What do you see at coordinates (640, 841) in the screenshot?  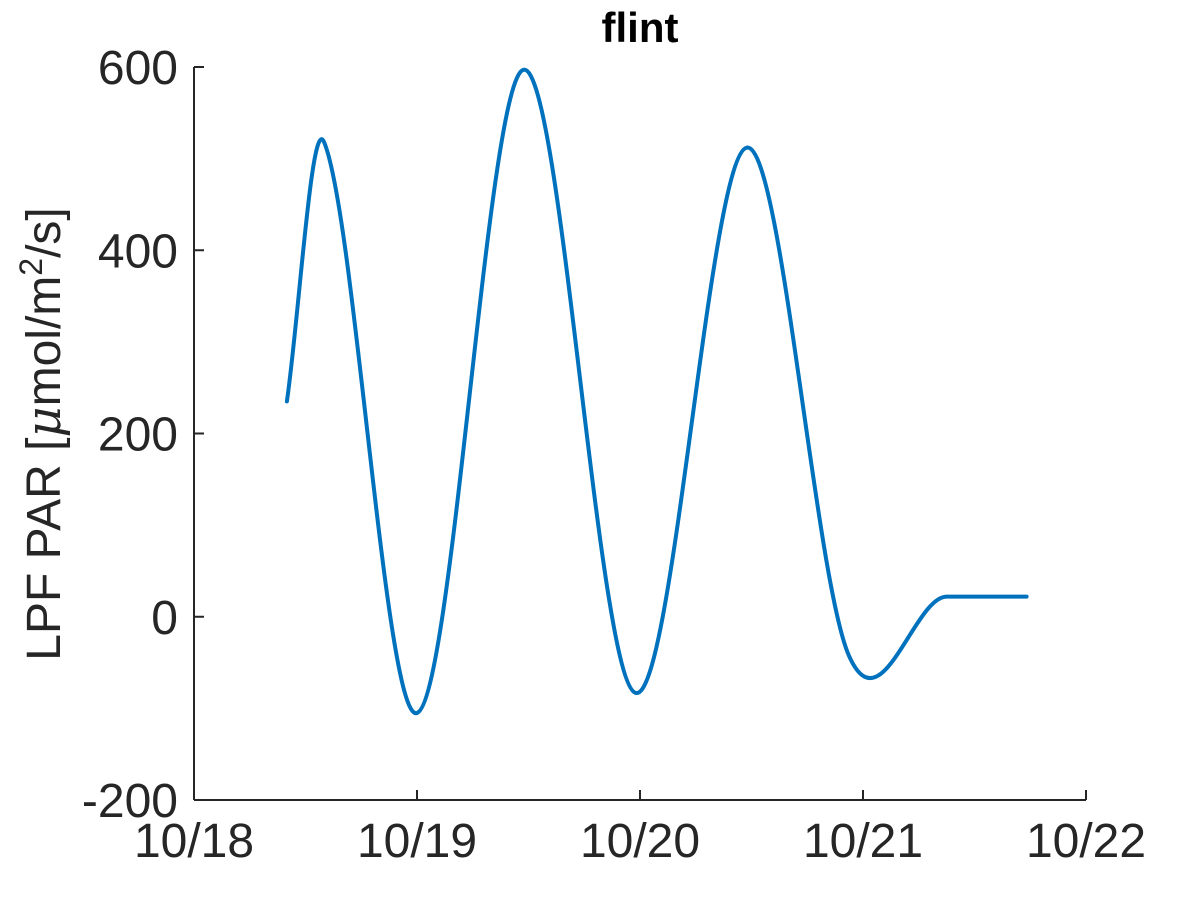 I see `x-tick-label: 10/20` at bounding box center [640, 841].